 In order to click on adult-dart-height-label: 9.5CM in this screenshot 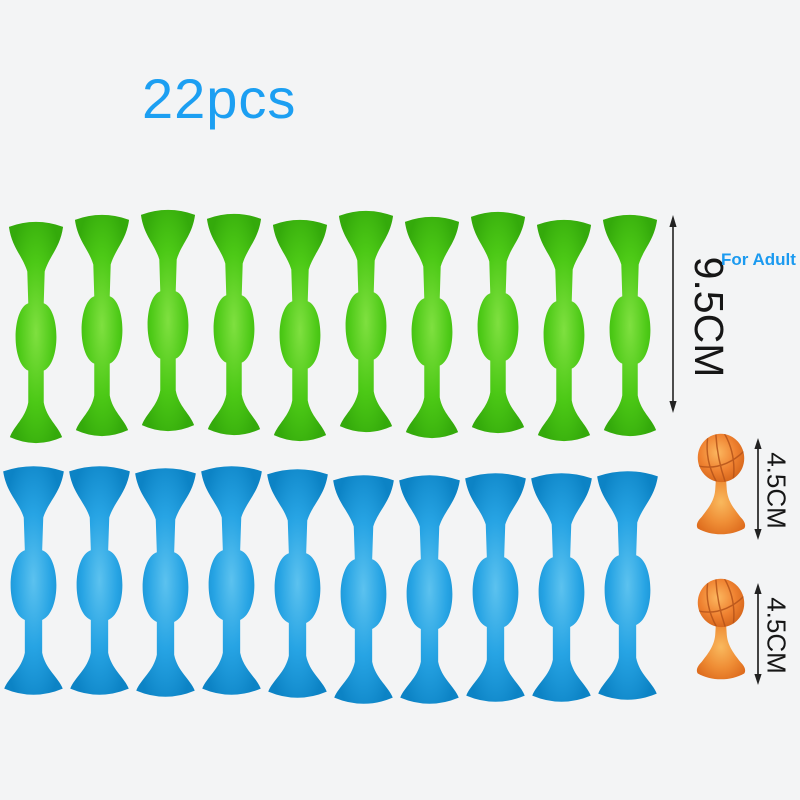, I will do `click(709, 317)`.